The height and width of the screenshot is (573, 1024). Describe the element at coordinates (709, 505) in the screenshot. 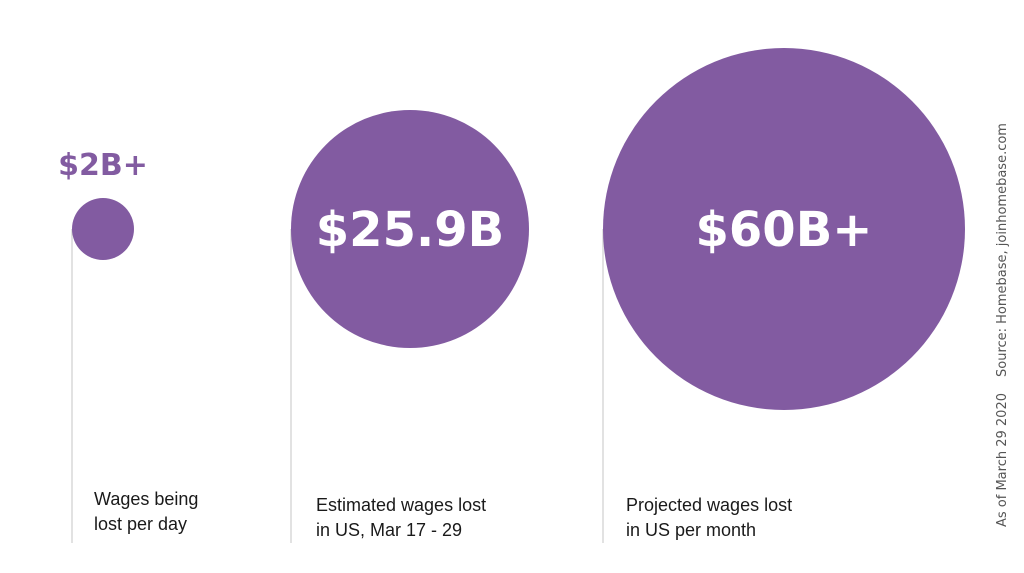

I see `bubble-caption-3-line-1: Projected wages lost` at that location.